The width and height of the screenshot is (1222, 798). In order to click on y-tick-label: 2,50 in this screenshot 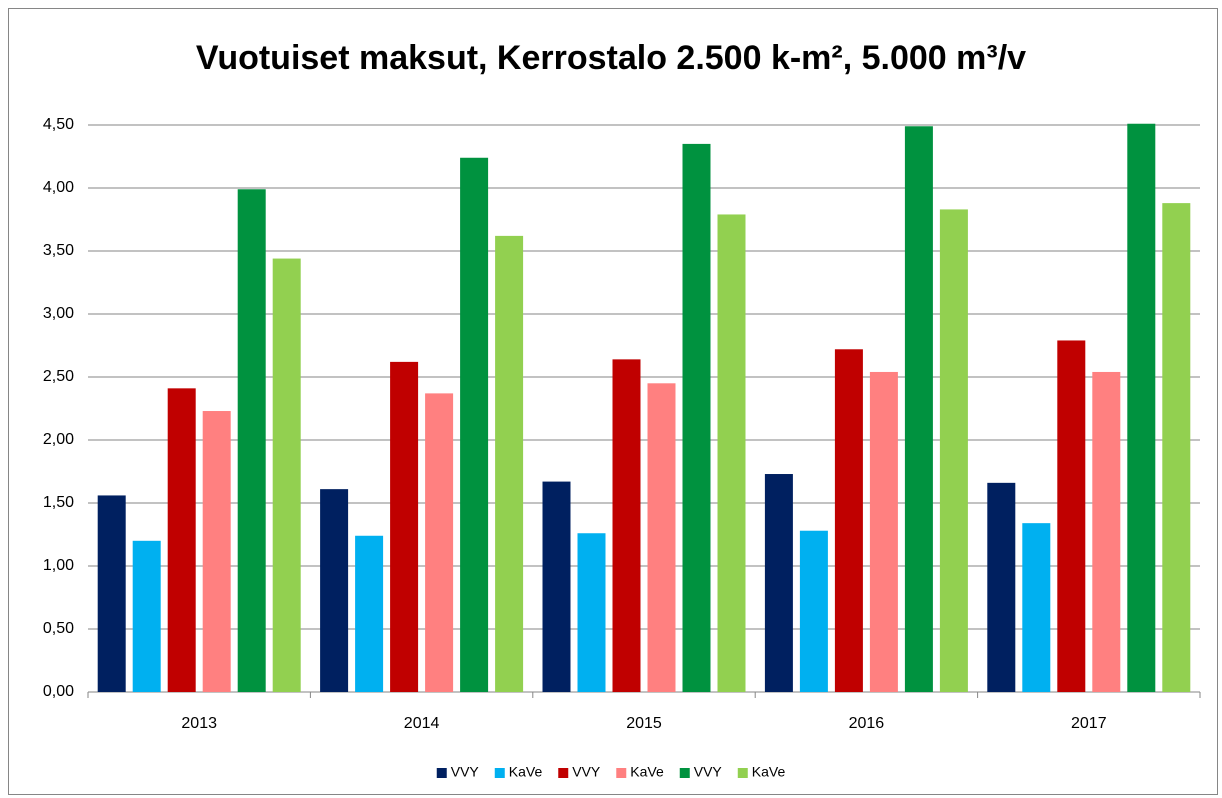, I will do `click(58, 376)`.